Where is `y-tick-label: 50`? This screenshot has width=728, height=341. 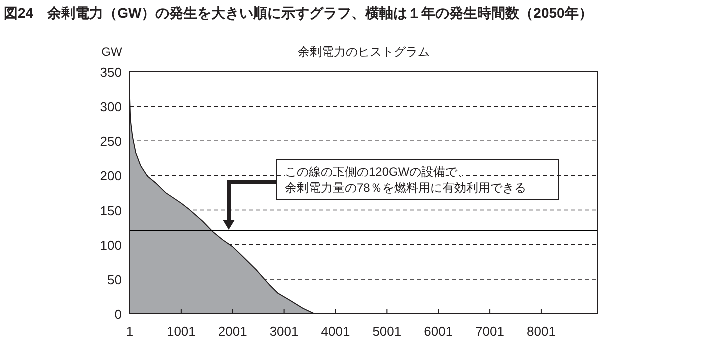 y-tick-label: 50 is located at coordinates (115, 280).